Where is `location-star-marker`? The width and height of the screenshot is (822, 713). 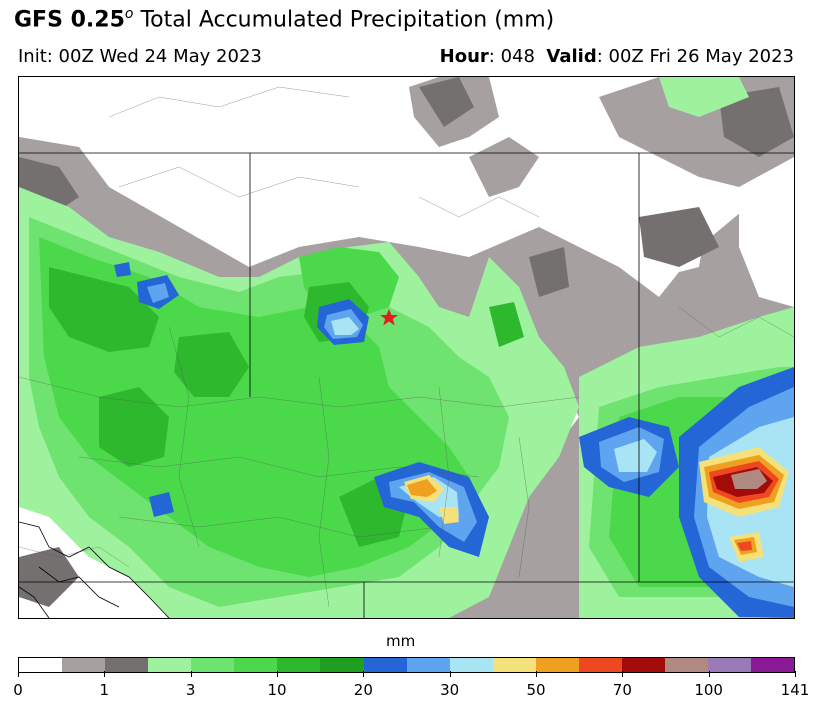 location-star-marker is located at coordinates (389, 317).